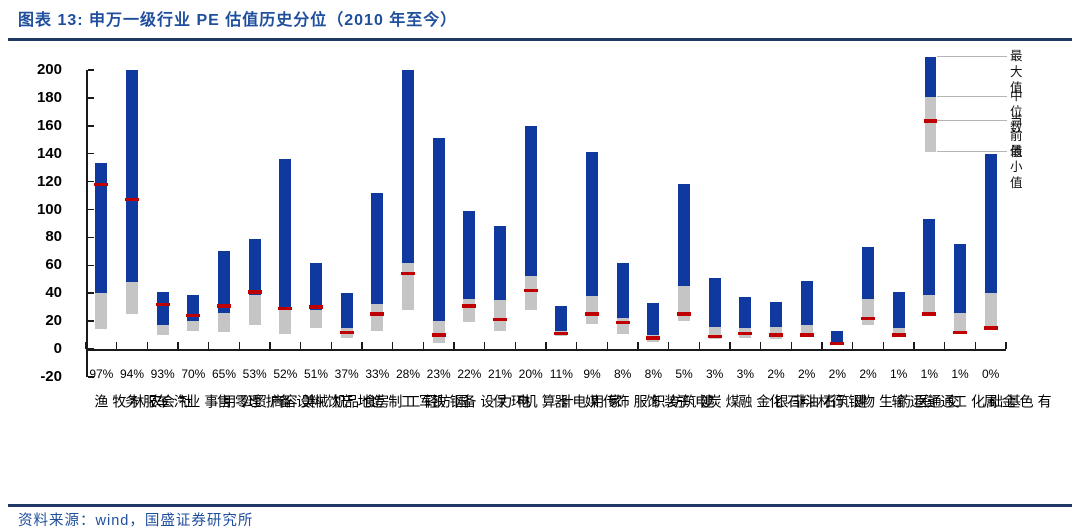 This screenshot has height=529, width=1080. I want to click on category-label: 农林牧渔, so click(128, 402).